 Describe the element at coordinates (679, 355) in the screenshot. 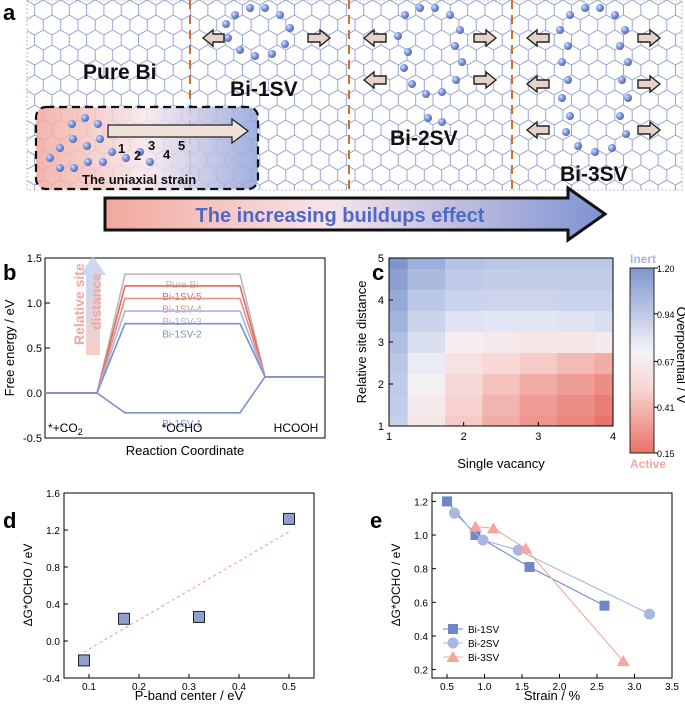

I see `colorbar-label: Overpotential / V` at that location.